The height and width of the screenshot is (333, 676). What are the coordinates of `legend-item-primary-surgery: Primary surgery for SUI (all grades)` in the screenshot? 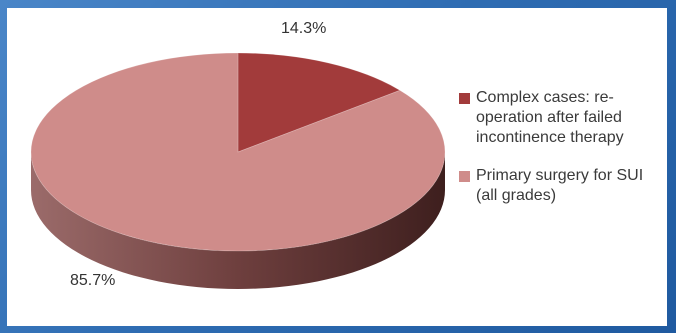 It's located at (561, 186).